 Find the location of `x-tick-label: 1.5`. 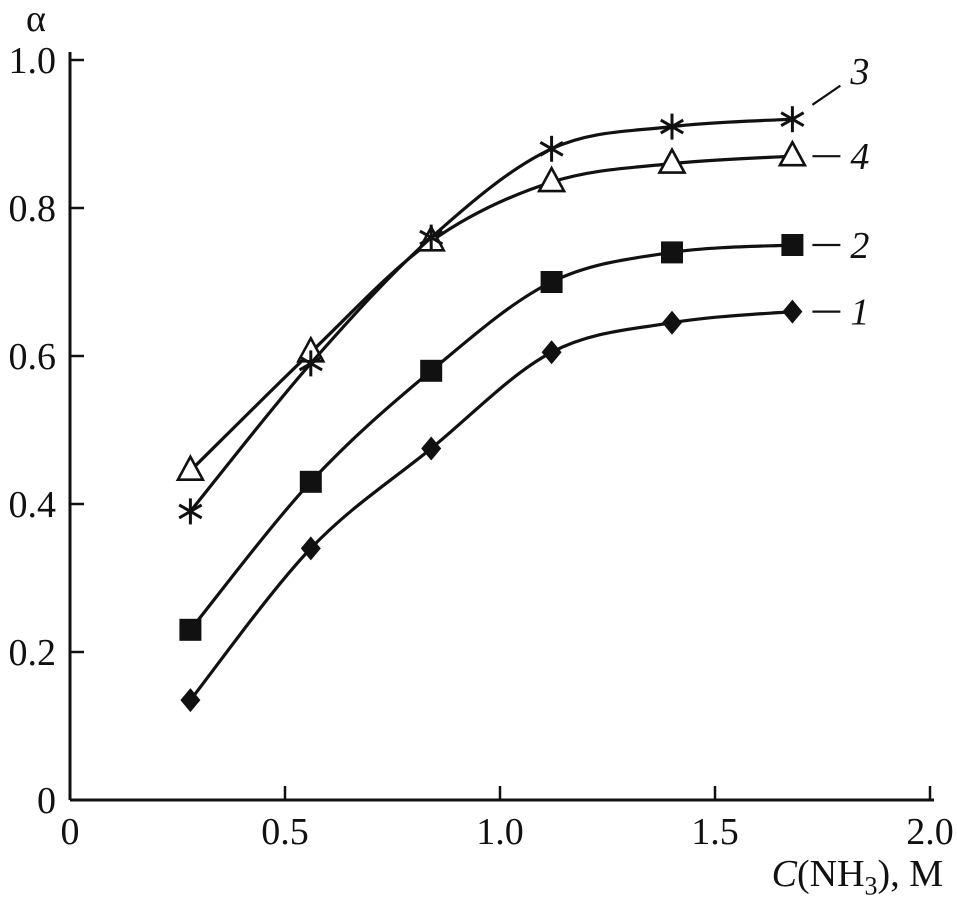

x-tick-label: 1.5 is located at coordinates (715, 832).